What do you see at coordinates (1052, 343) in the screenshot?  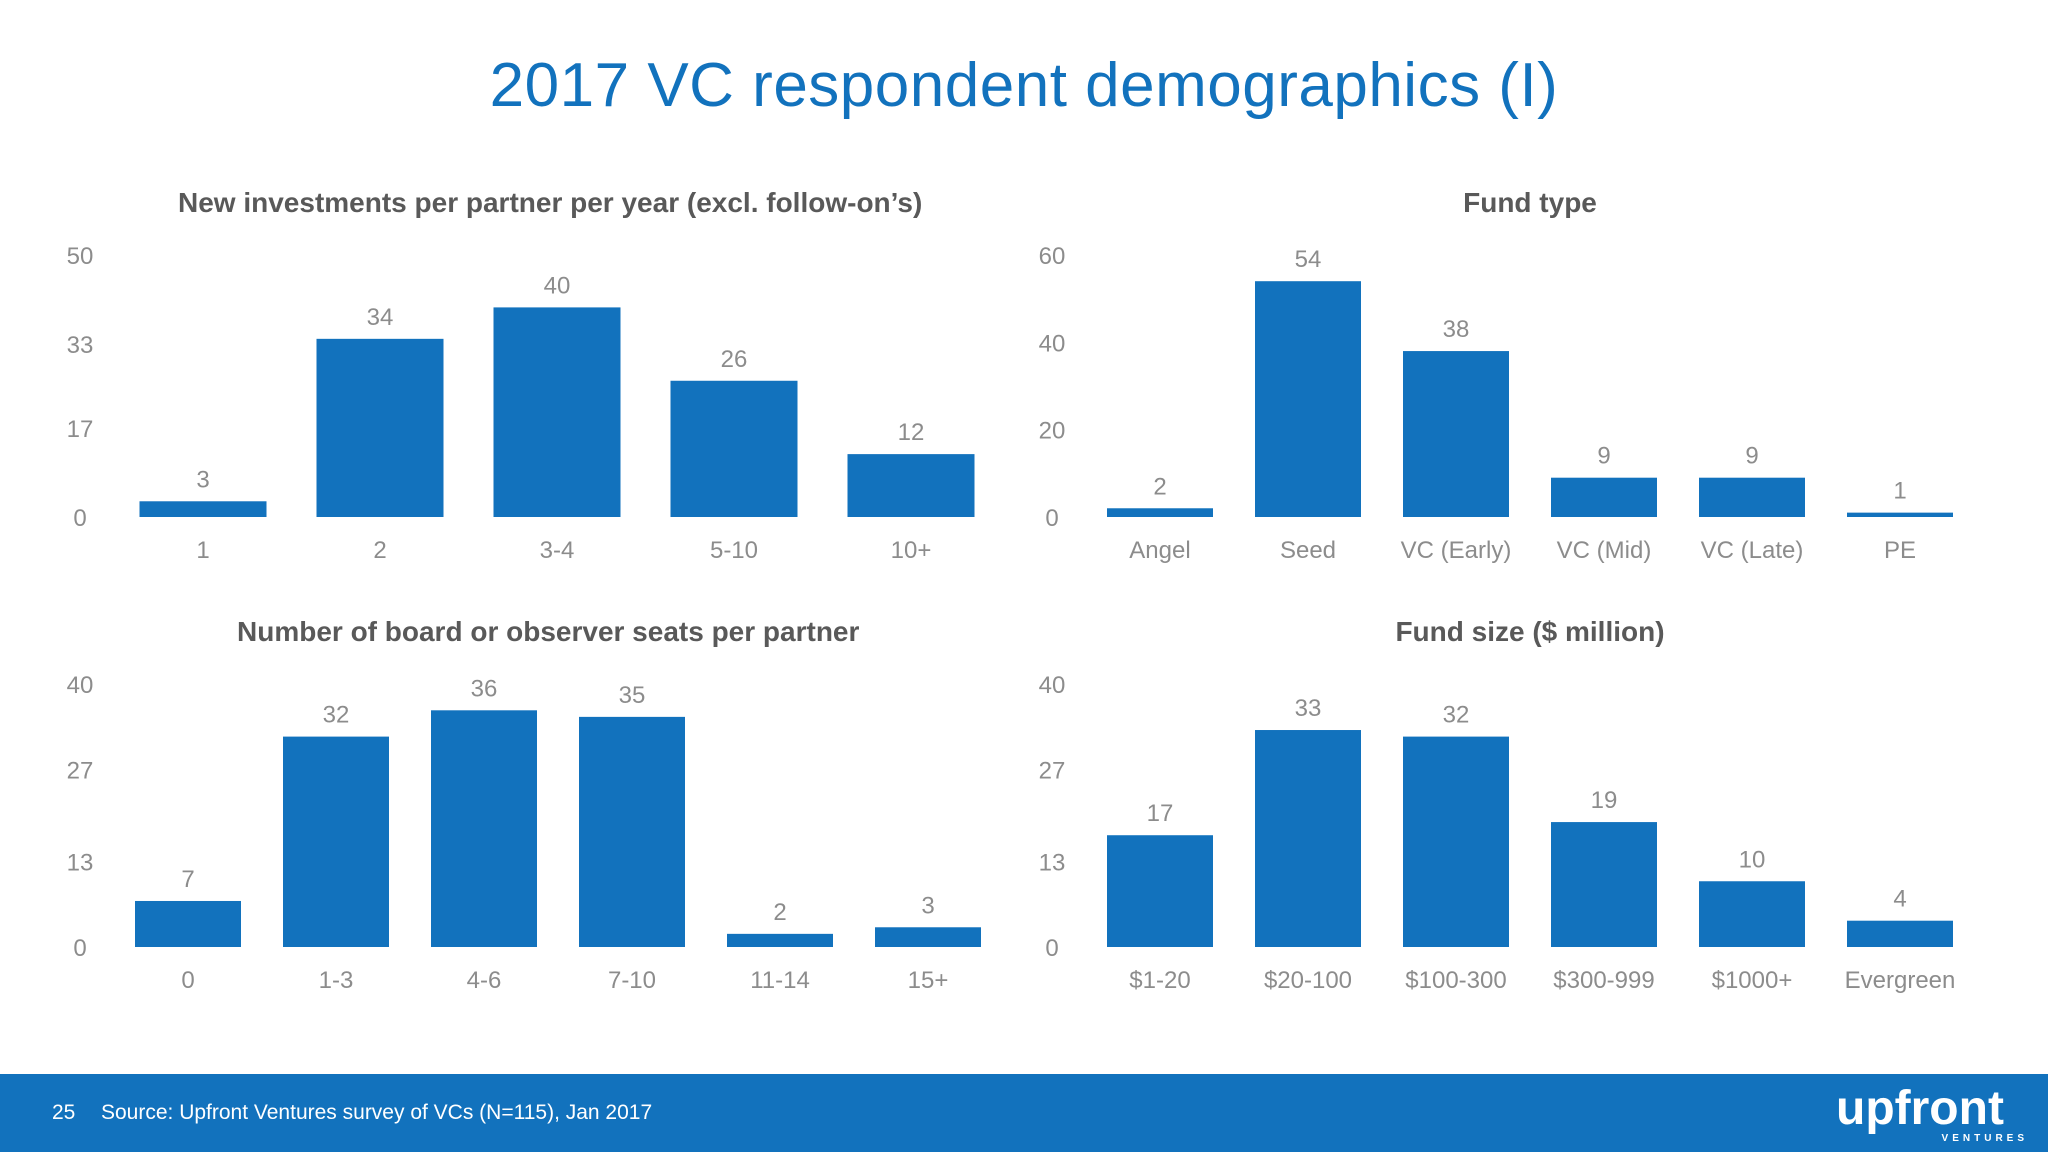 I see `fund-type-ytick-label: 40` at bounding box center [1052, 343].